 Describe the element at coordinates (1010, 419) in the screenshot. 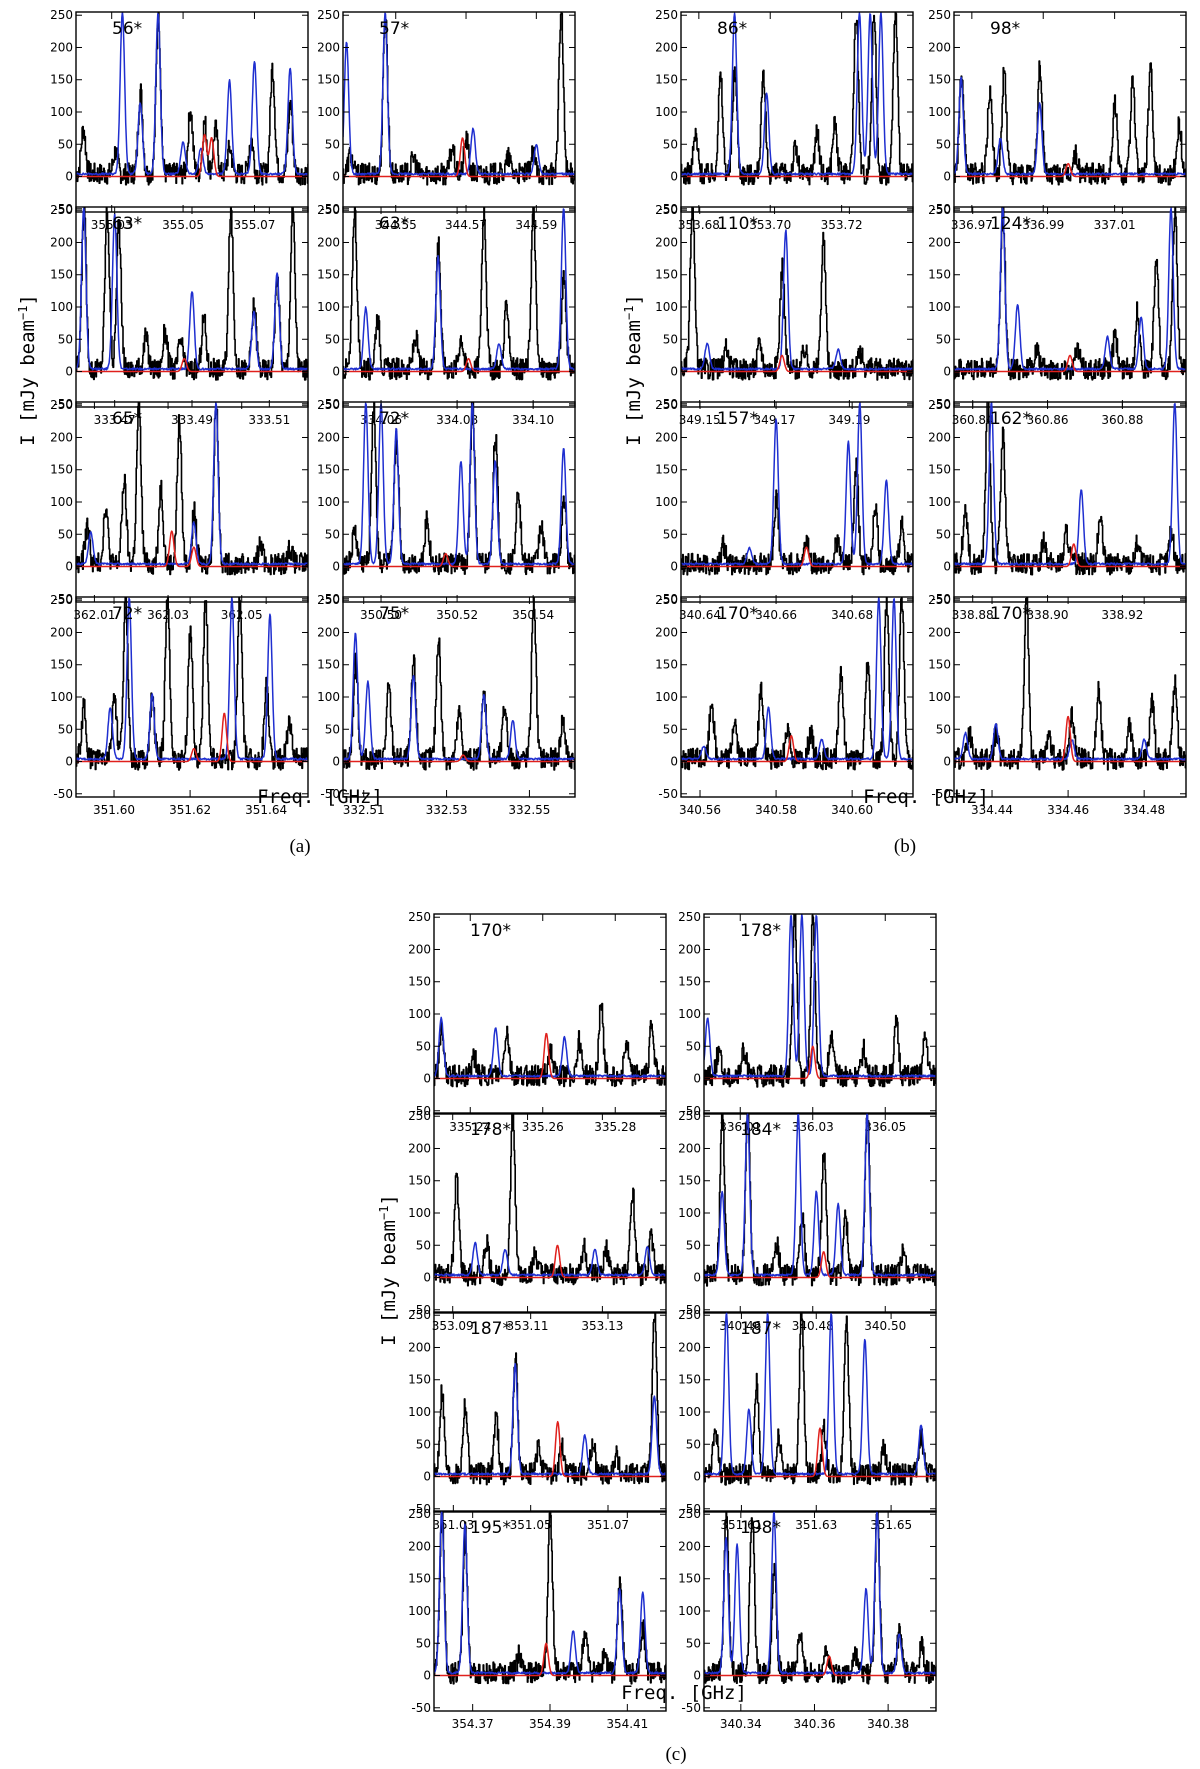

I see `panel-label: 162*` at that location.